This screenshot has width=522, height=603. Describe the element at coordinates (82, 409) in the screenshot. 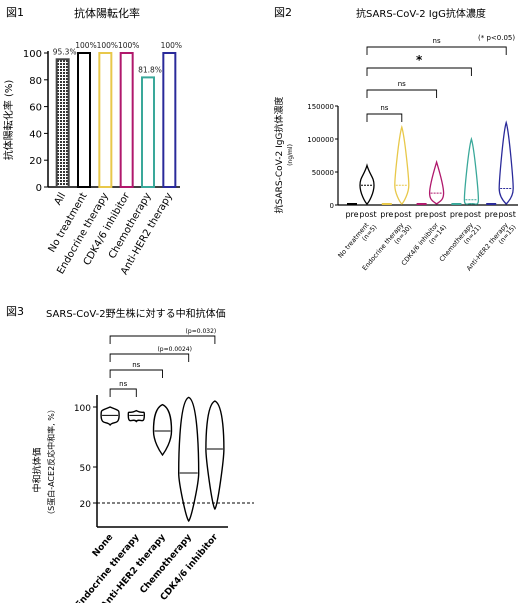

I see `fig3-y-tick-label: 100` at that location.